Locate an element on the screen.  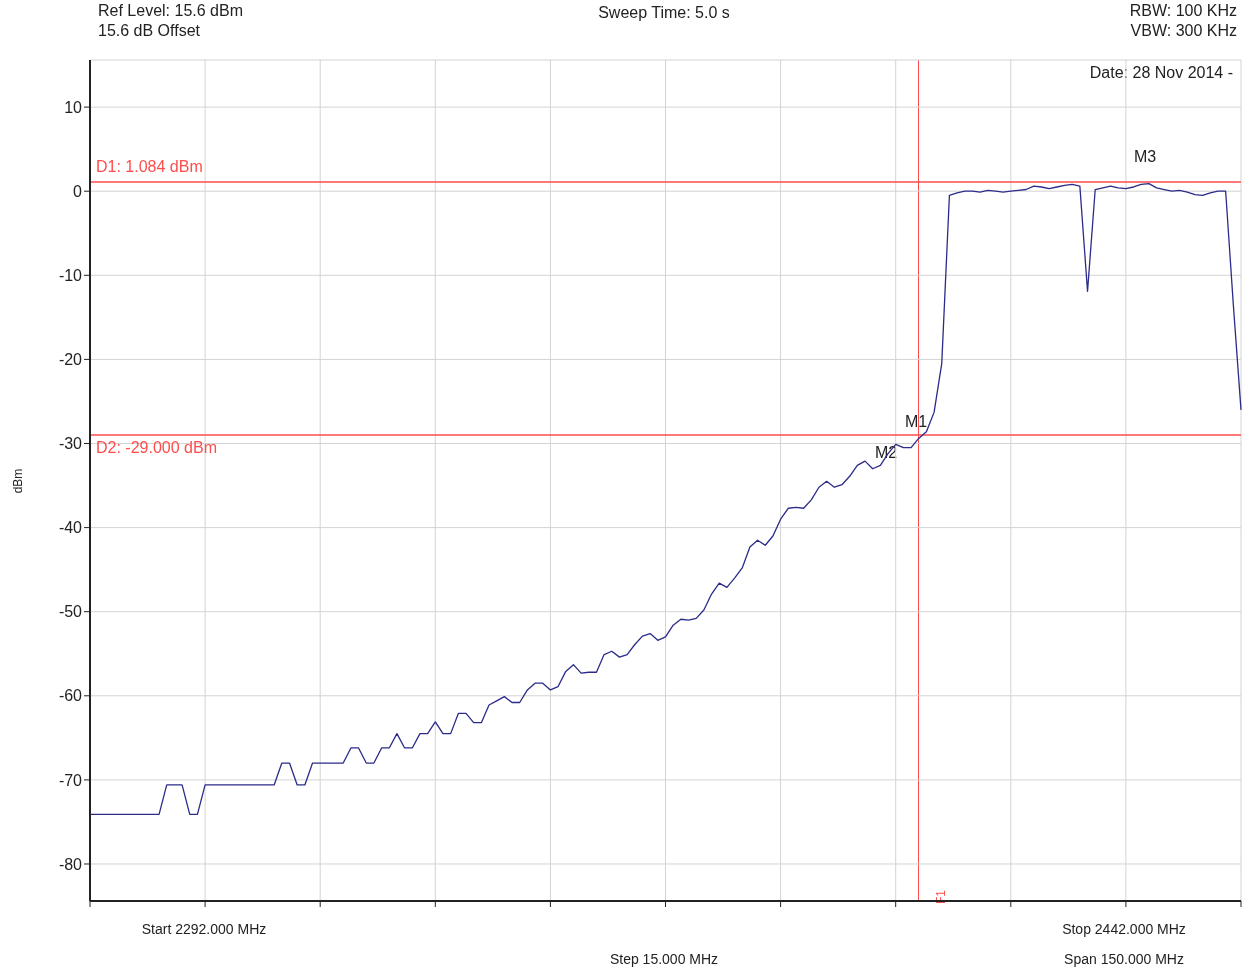
ref-line-label: D1: 1.084 dBm is located at coordinates (149, 167).